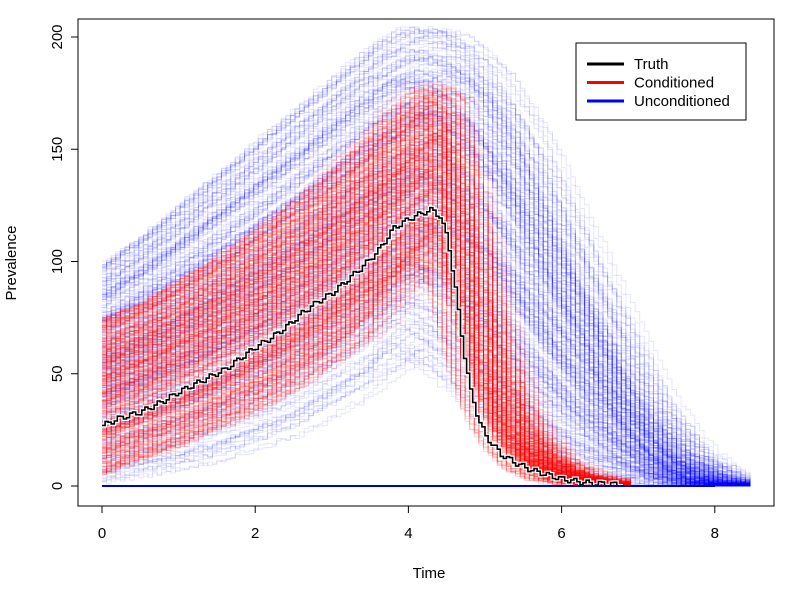 The height and width of the screenshot is (600, 800). I want to click on y-tick-label: 150, so click(57, 149).